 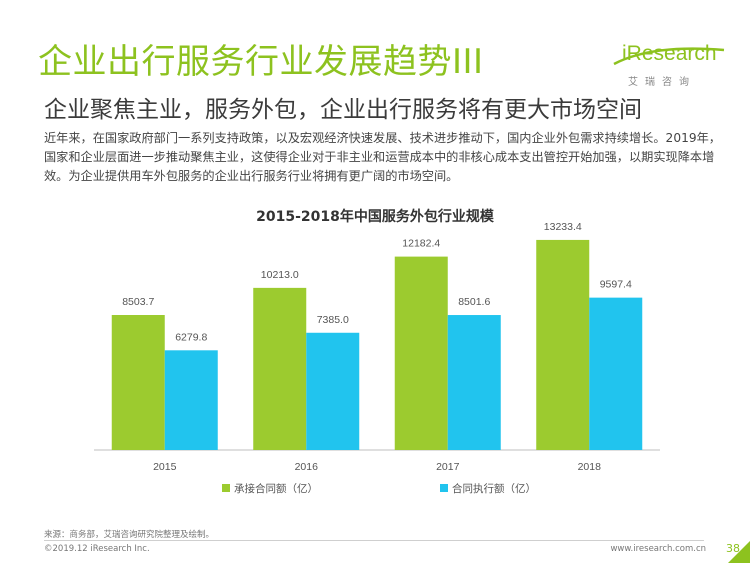 I want to click on bar-contract-2018, so click(x=563, y=344).